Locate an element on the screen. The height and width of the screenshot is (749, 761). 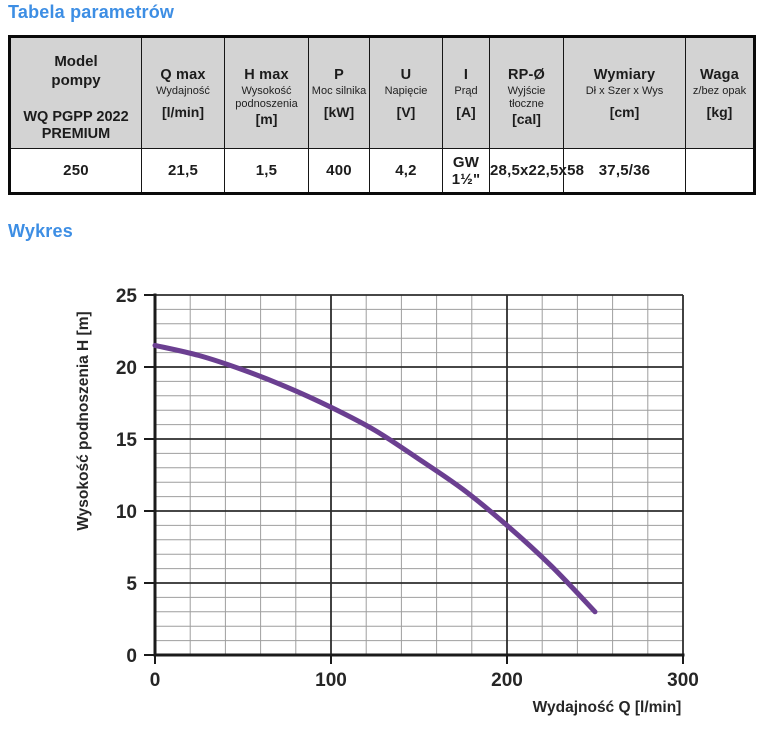
x-tick-labels: 0 100 200 300 is located at coordinates (424, 680).